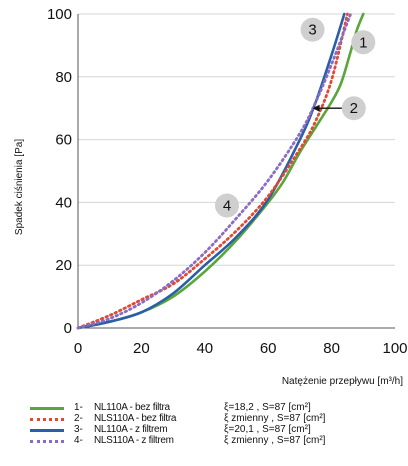 The width and height of the screenshot is (408, 466). What do you see at coordinates (78, 407) in the screenshot?
I see `legend-number-1: 1-` at bounding box center [78, 407].